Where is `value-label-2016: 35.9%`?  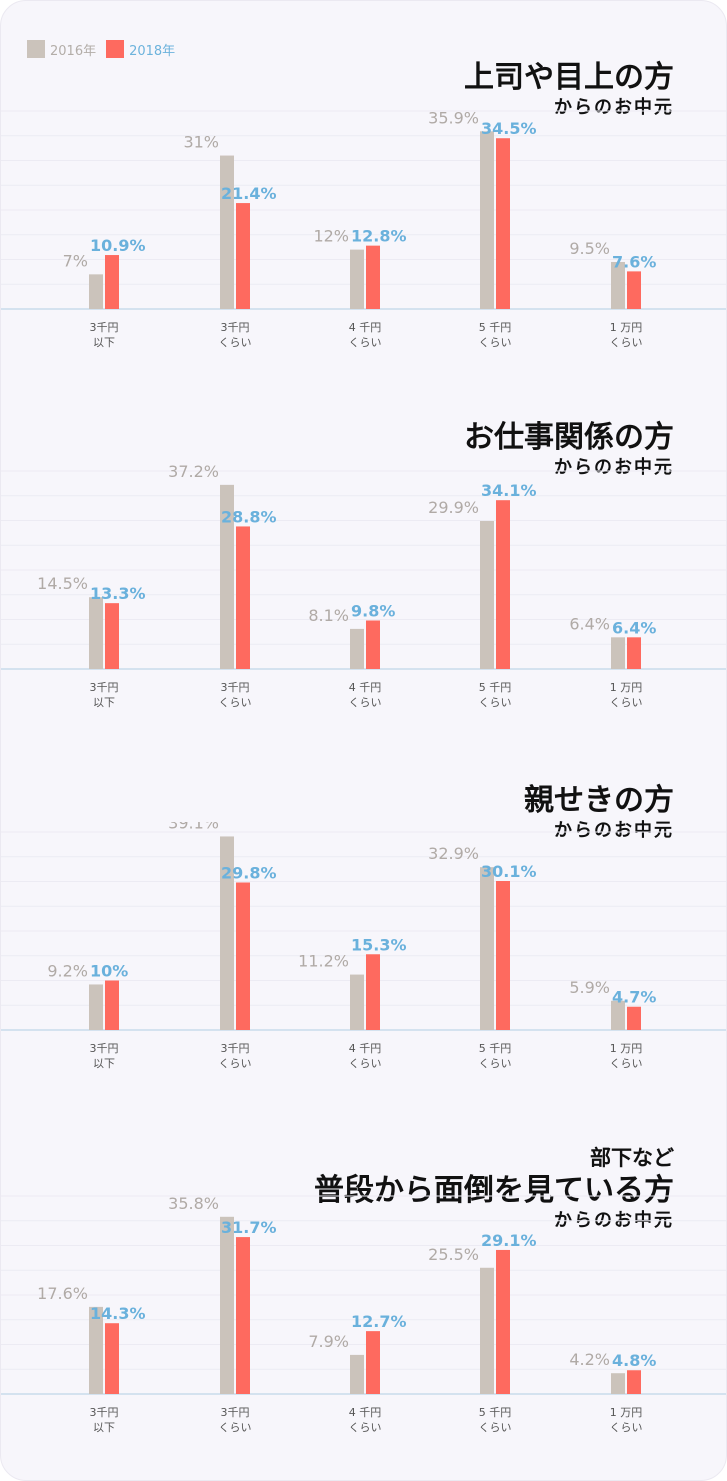 value-label-2016: 35.9% is located at coordinates (453, 117).